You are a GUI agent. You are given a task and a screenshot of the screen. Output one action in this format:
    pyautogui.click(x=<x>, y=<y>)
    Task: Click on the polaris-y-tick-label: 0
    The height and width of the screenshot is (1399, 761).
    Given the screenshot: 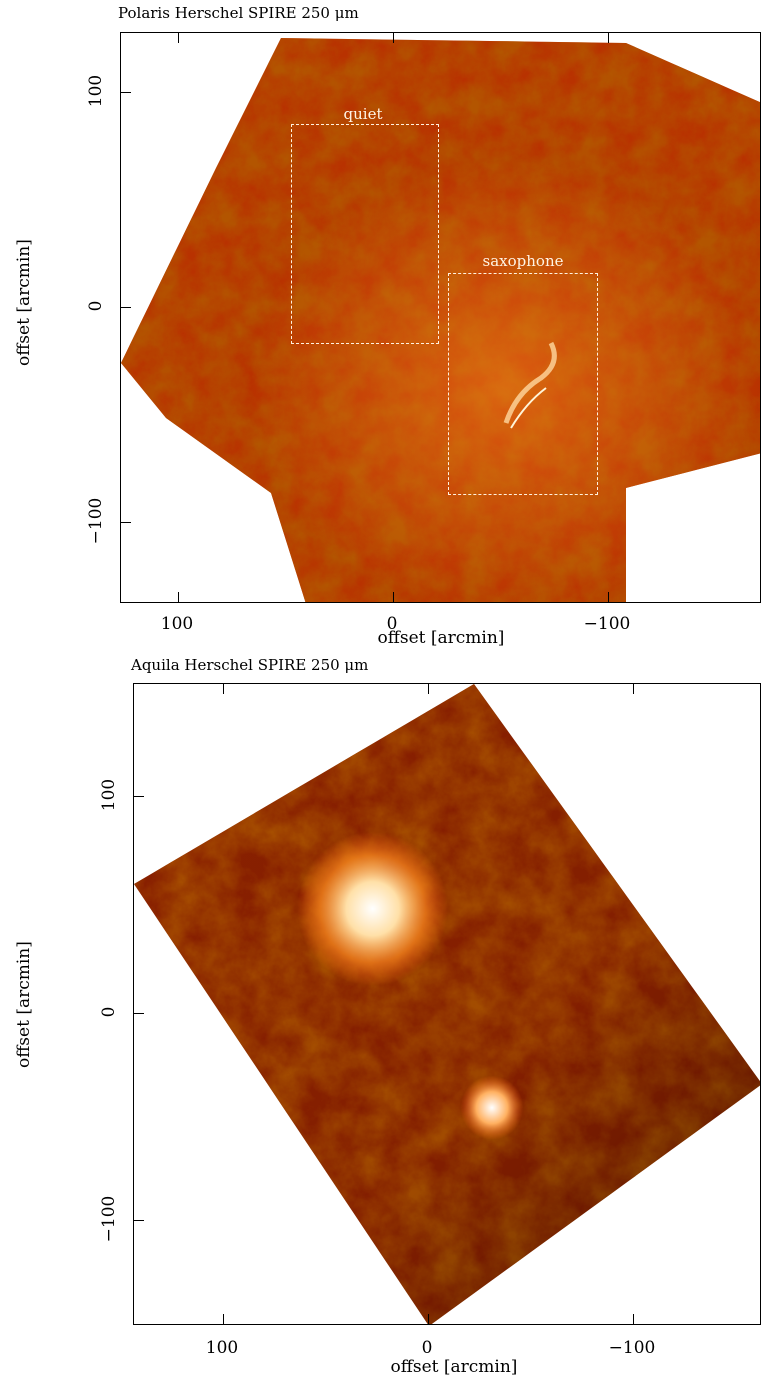 What is the action you would take?
    pyautogui.click(x=96, y=306)
    